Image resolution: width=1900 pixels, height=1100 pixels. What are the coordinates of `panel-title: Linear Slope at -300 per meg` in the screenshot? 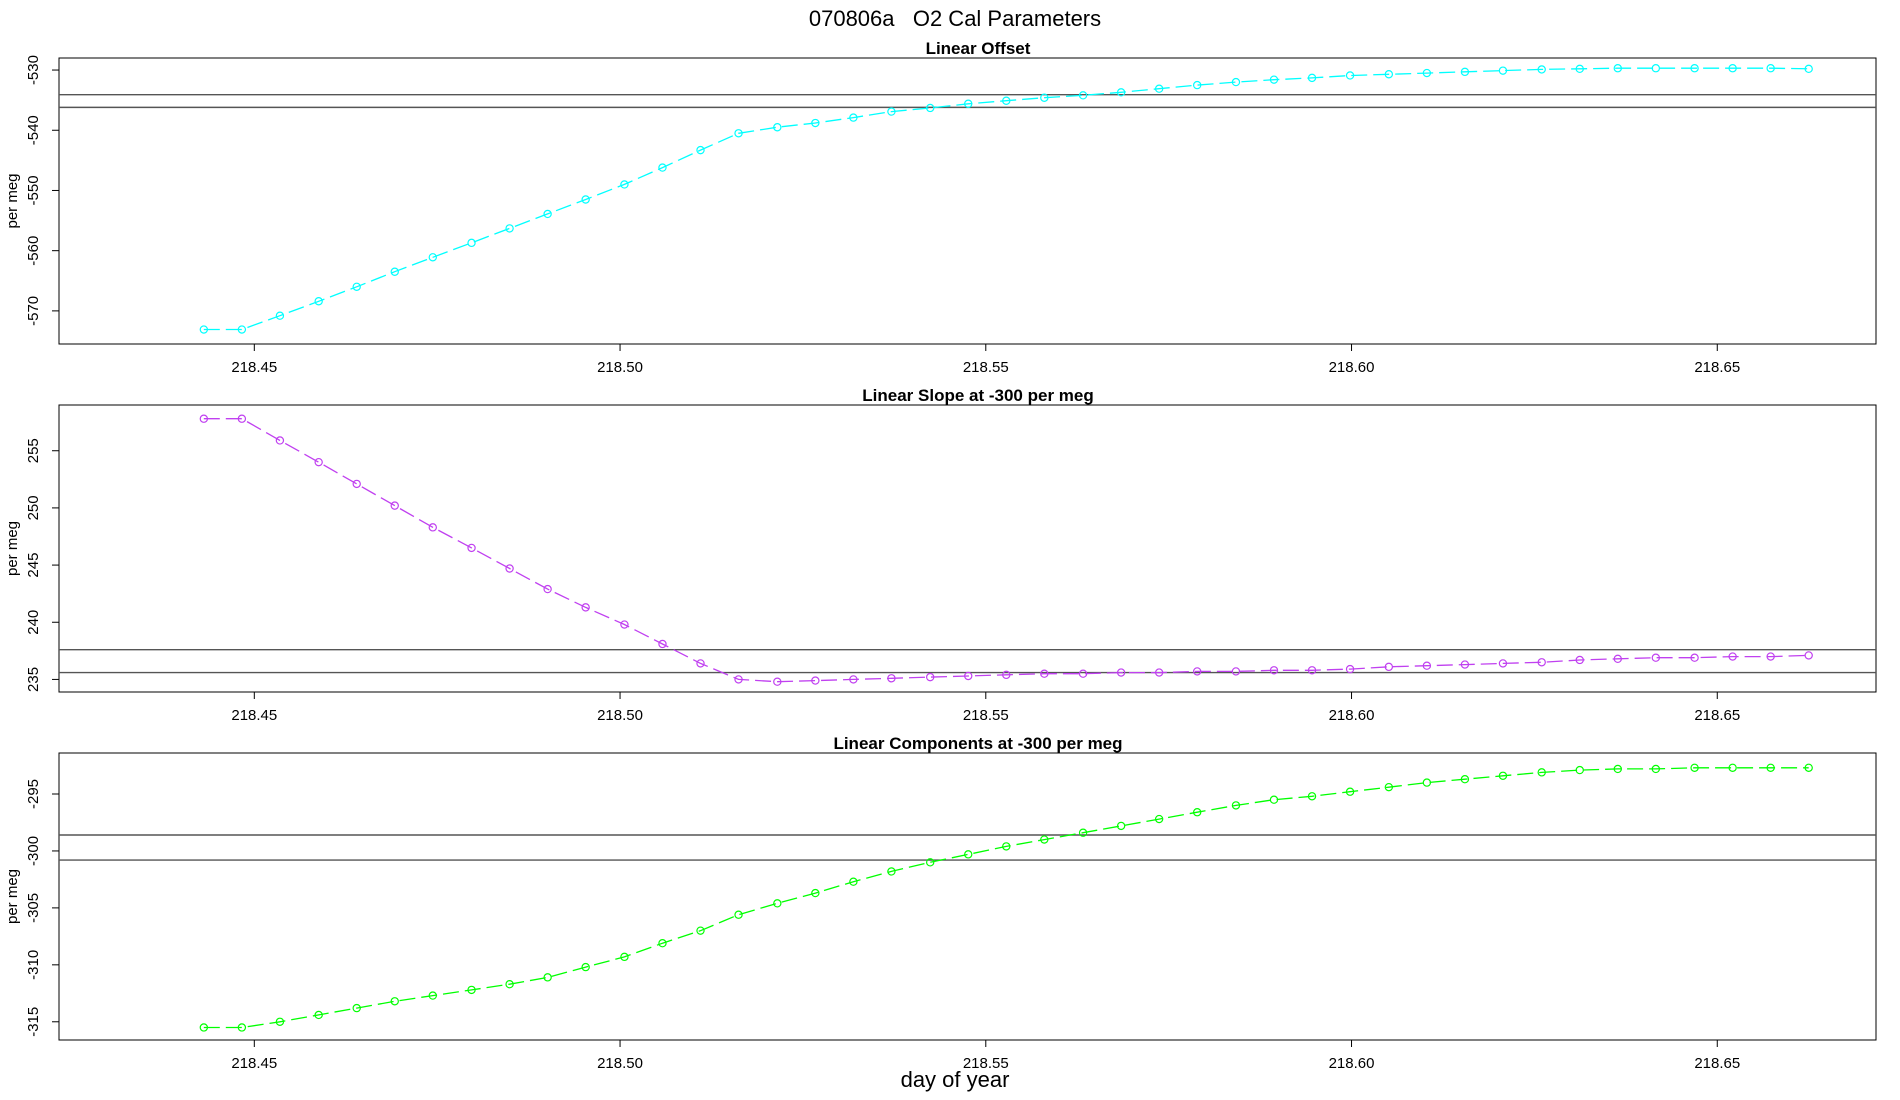 It's located at (977, 395).